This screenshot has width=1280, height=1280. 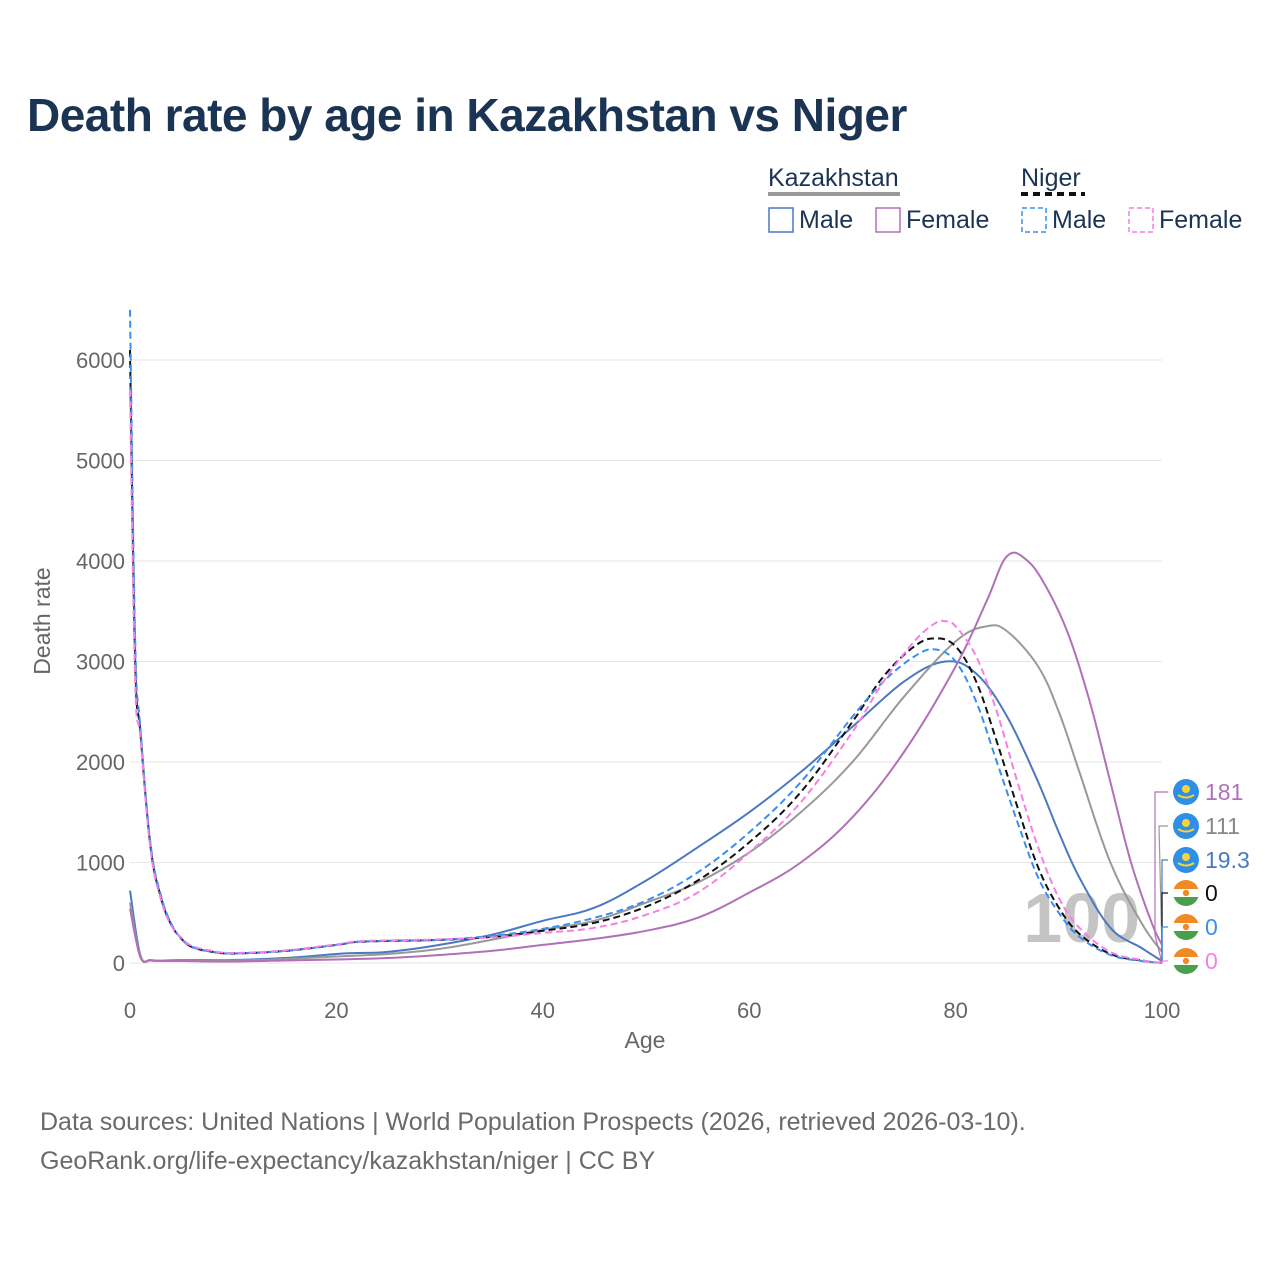 I want to click on y-axis-title: Death rate, so click(x=42, y=620).